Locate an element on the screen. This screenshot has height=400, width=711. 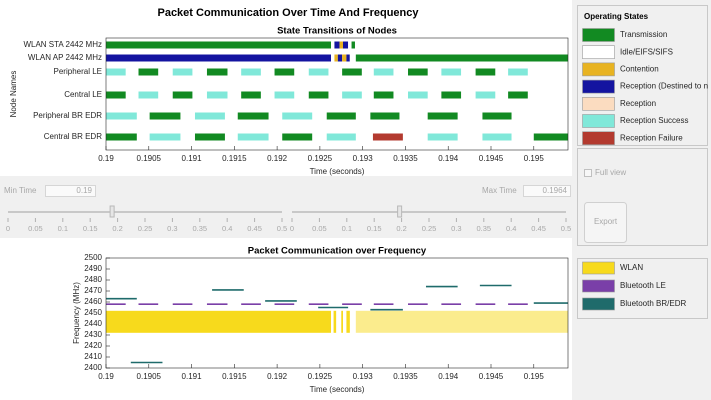
legend-label: Reception Success is located at coordinates (654, 120).